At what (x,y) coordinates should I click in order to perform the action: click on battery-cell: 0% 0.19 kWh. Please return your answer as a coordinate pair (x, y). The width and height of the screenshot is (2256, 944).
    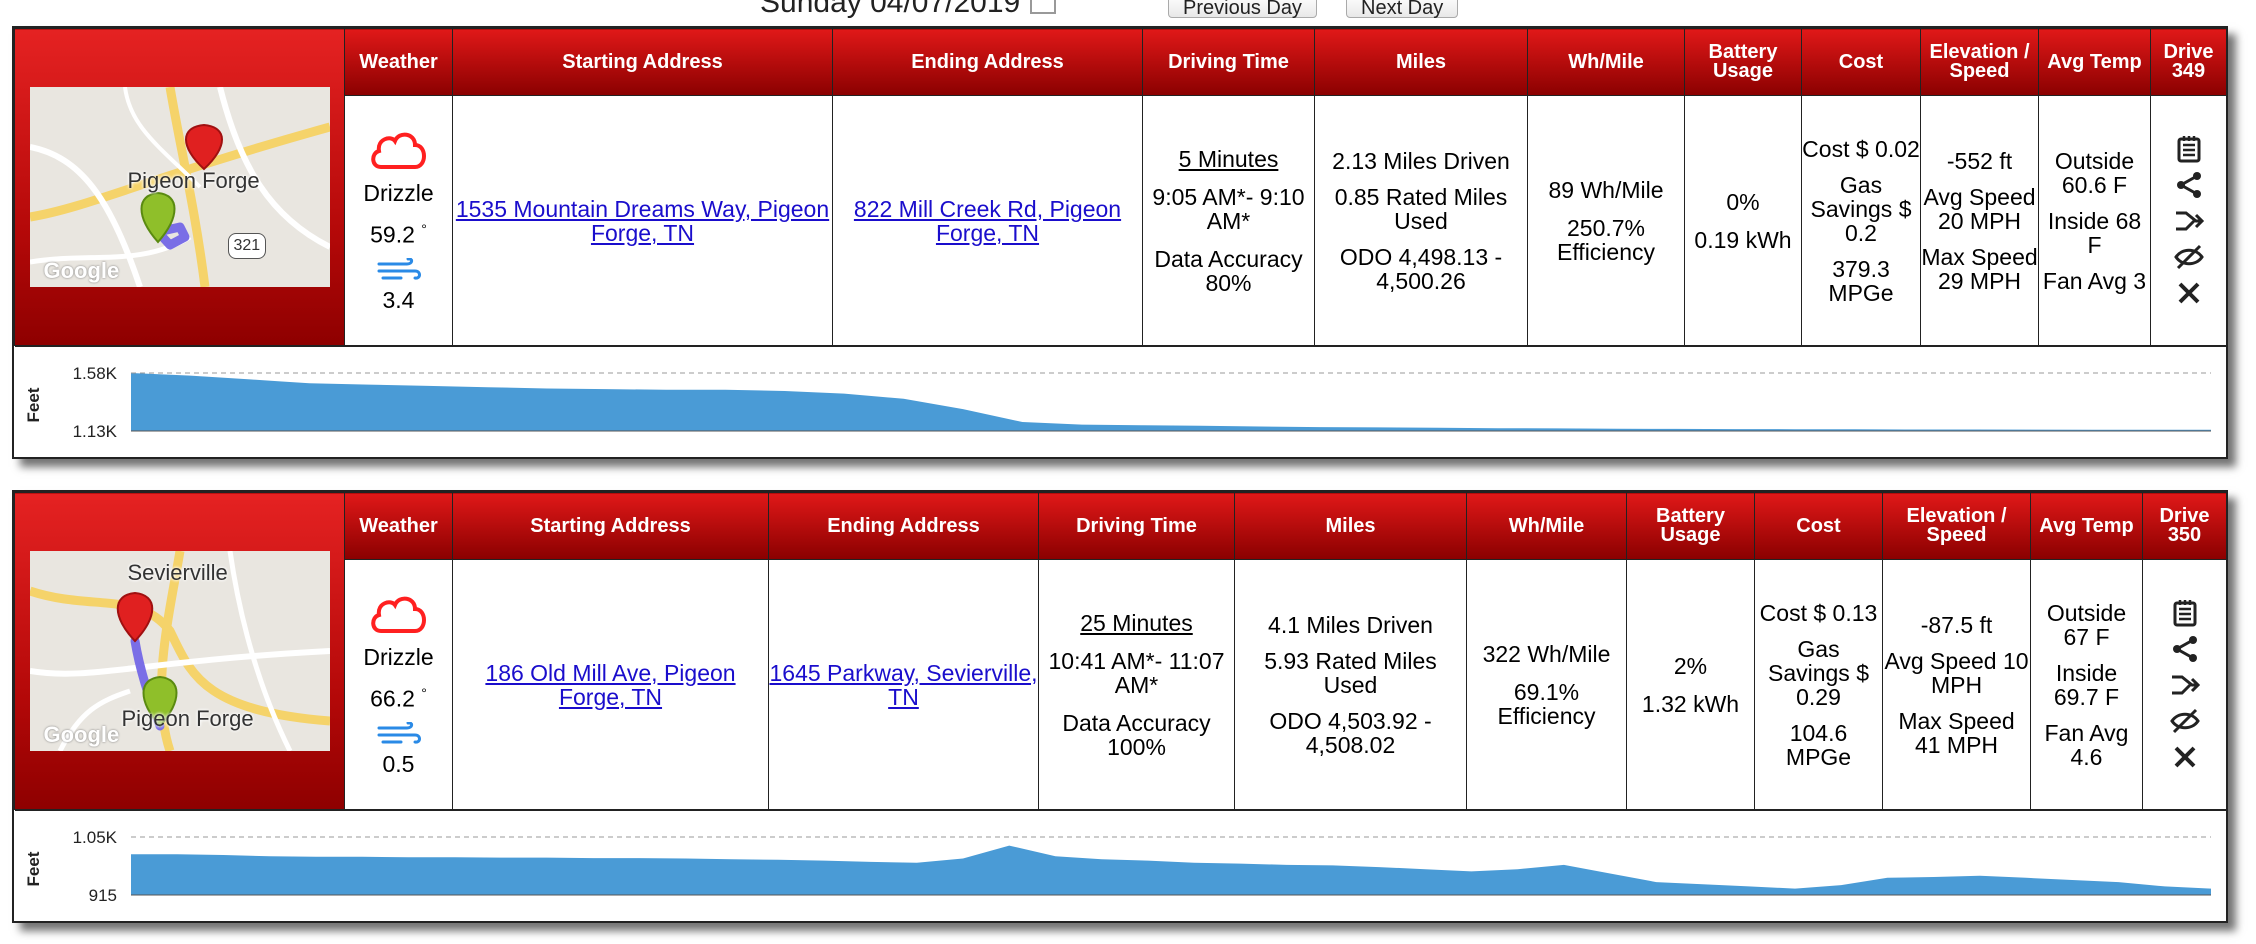
    Looking at the image, I should click on (1743, 220).